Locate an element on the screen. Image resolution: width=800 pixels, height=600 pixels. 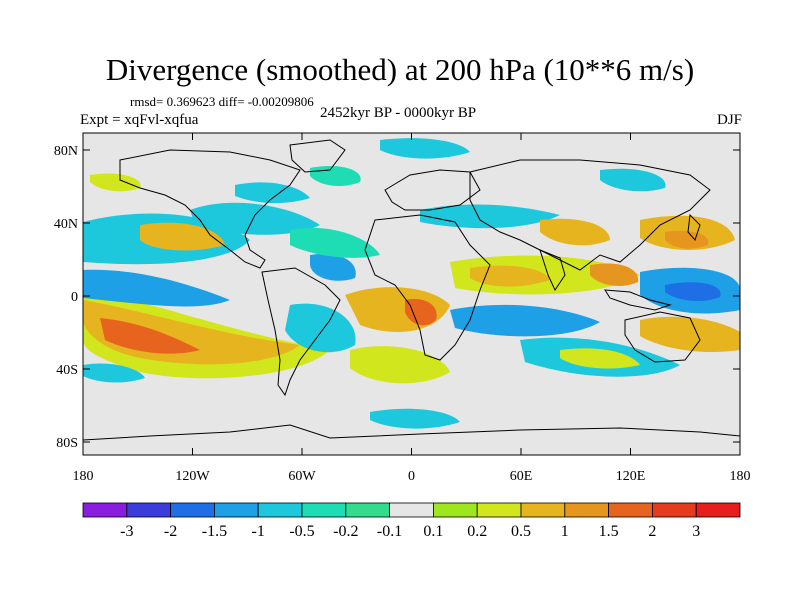
coastline-asia is located at coordinates (590, 215).